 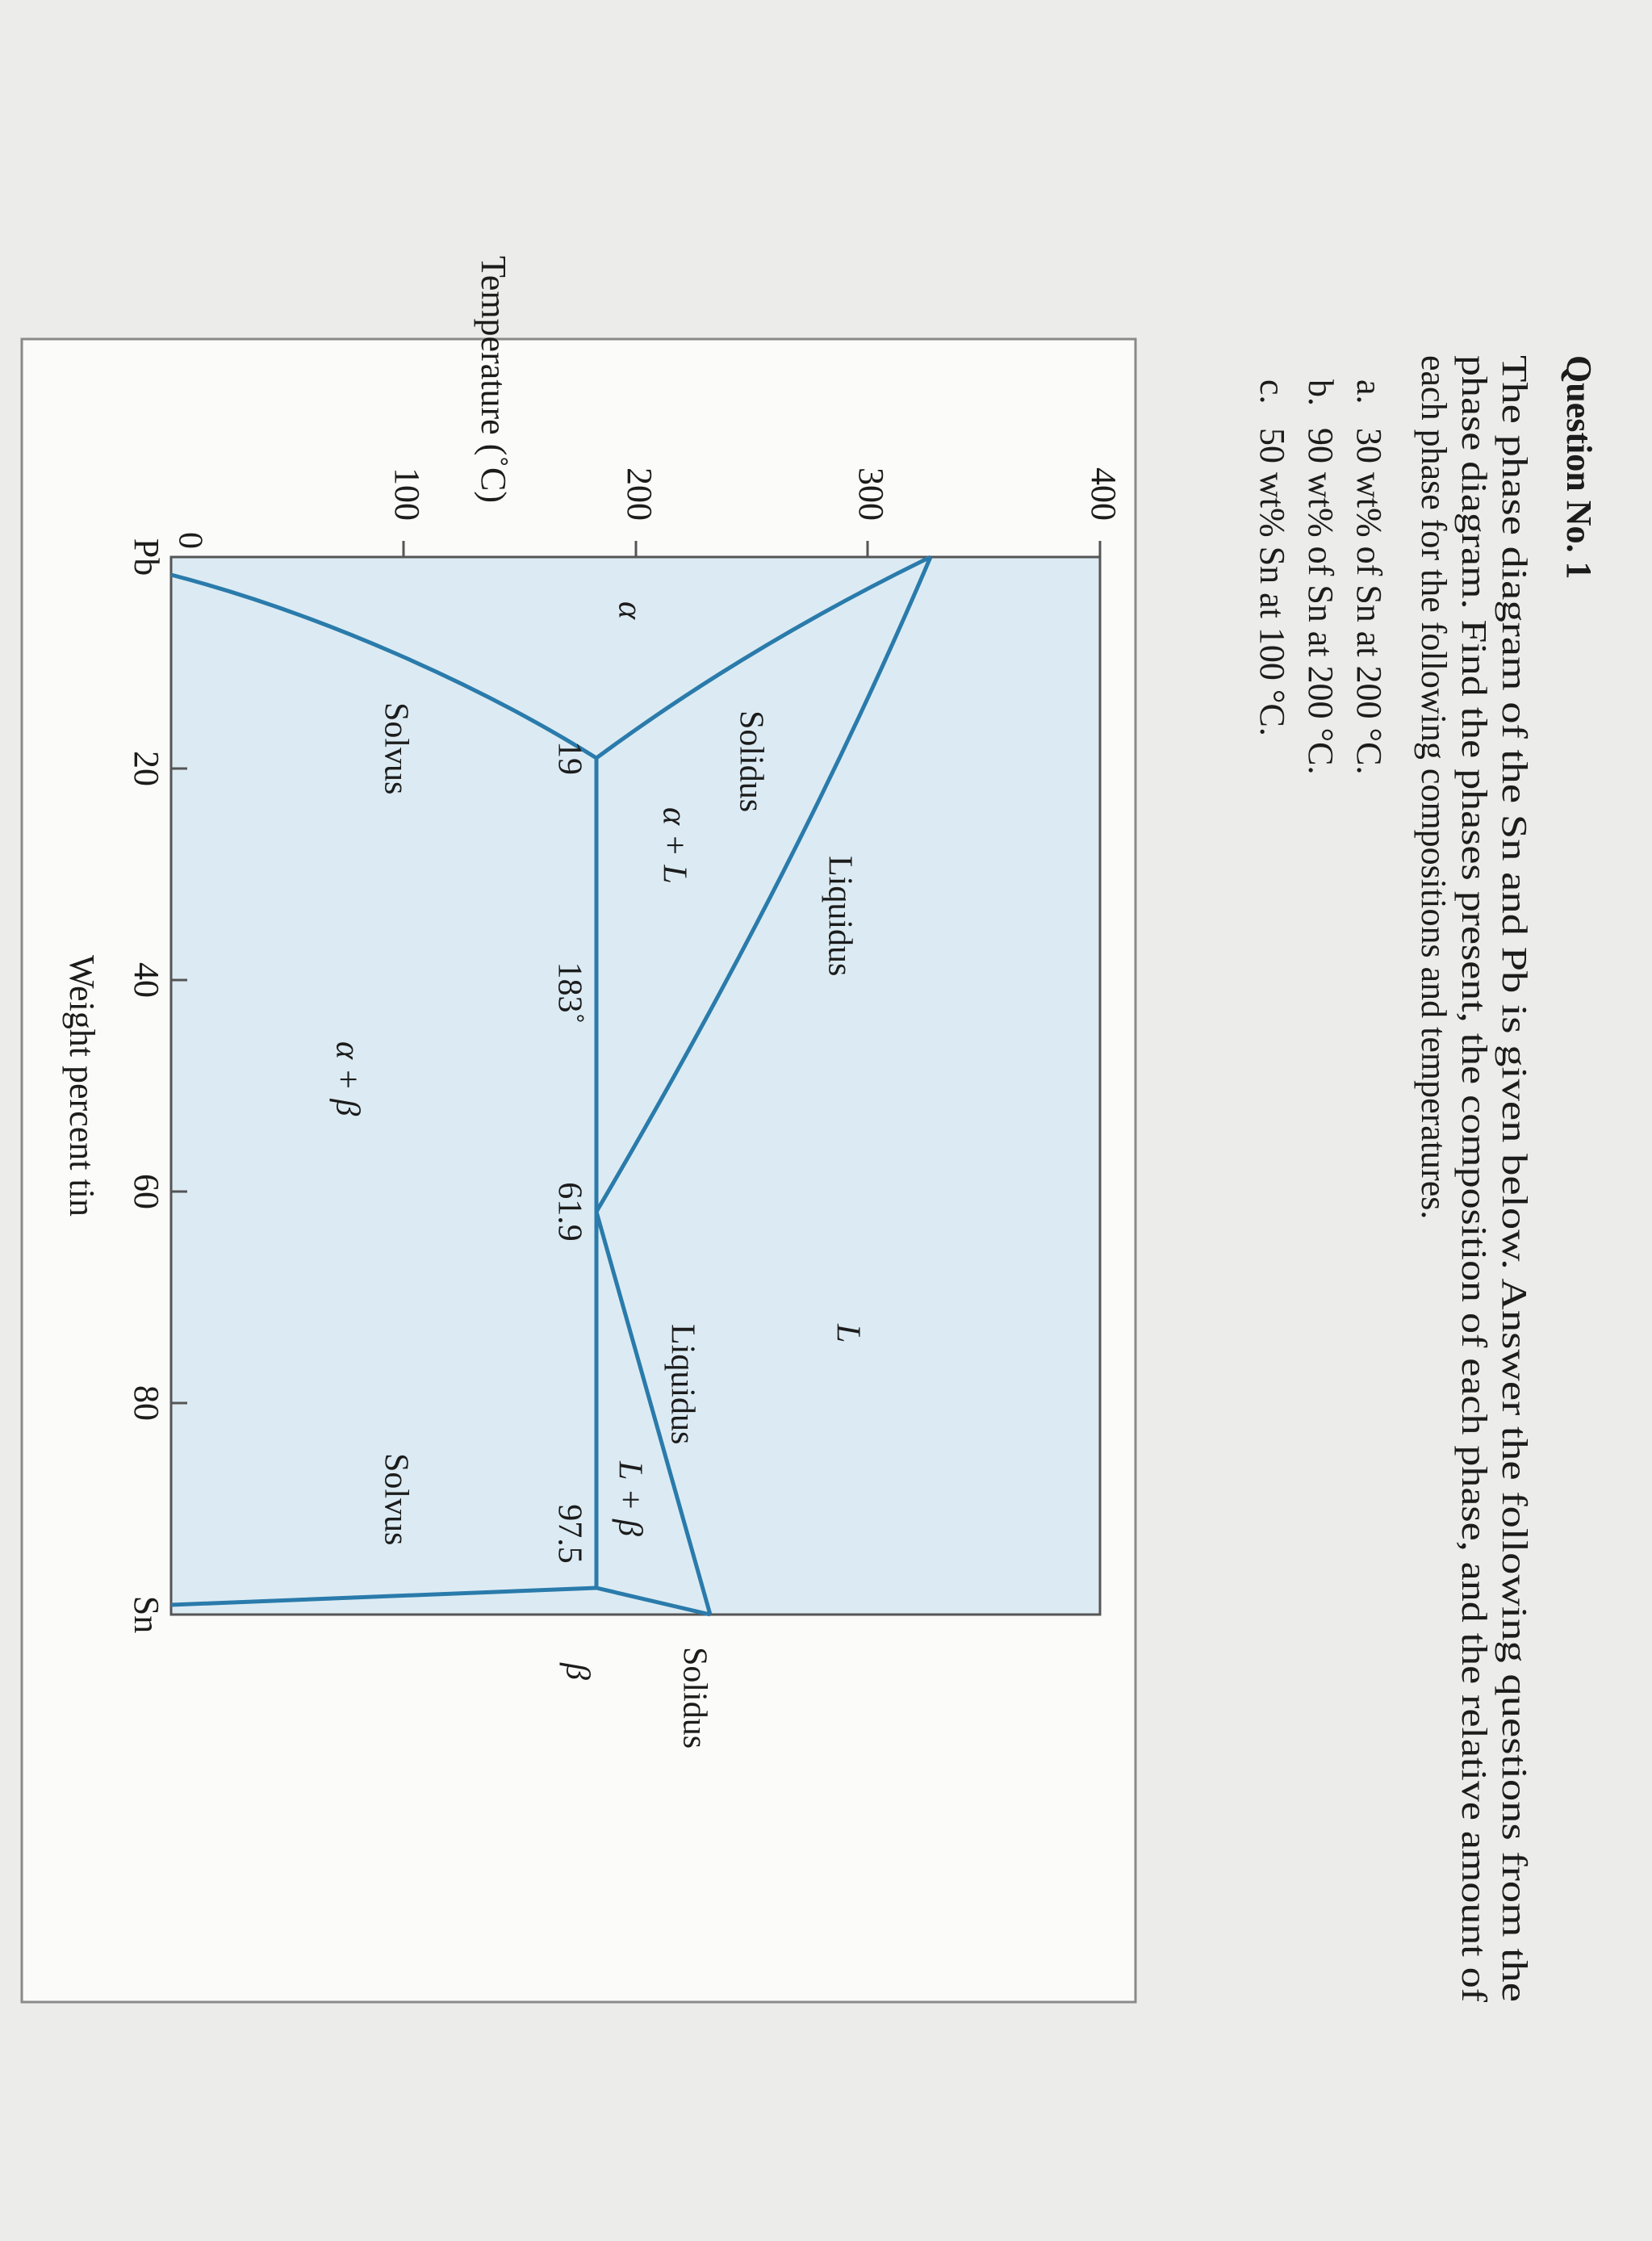 What do you see at coordinates (189, 540) in the screenshot?
I see `y-tick-label: 0` at bounding box center [189, 540].